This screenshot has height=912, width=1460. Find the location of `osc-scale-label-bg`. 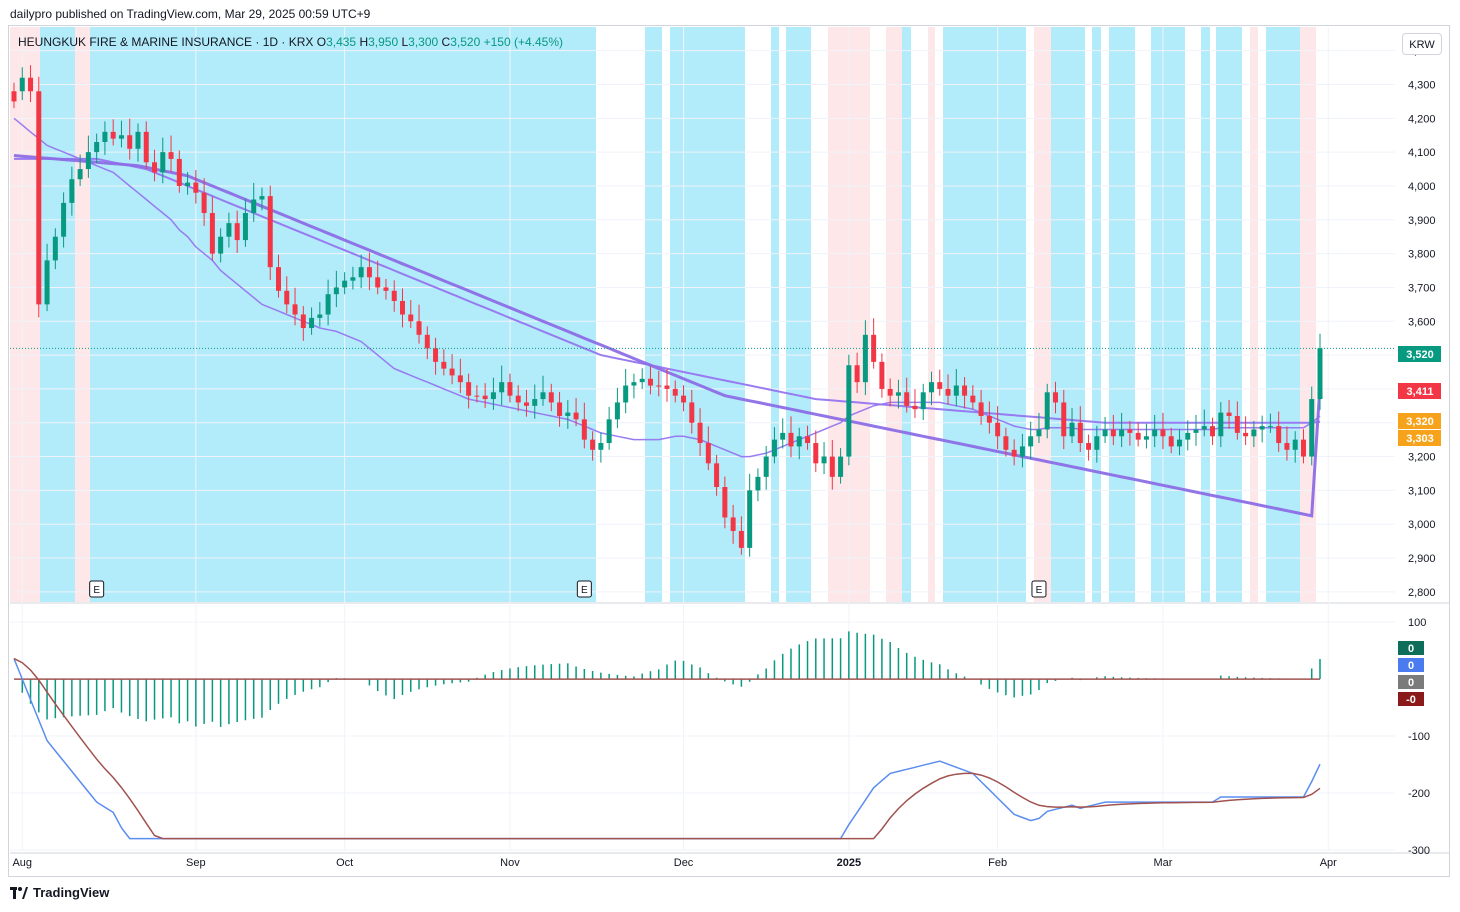

osc-scale-label-bg is located at coordinates (1411, 648).